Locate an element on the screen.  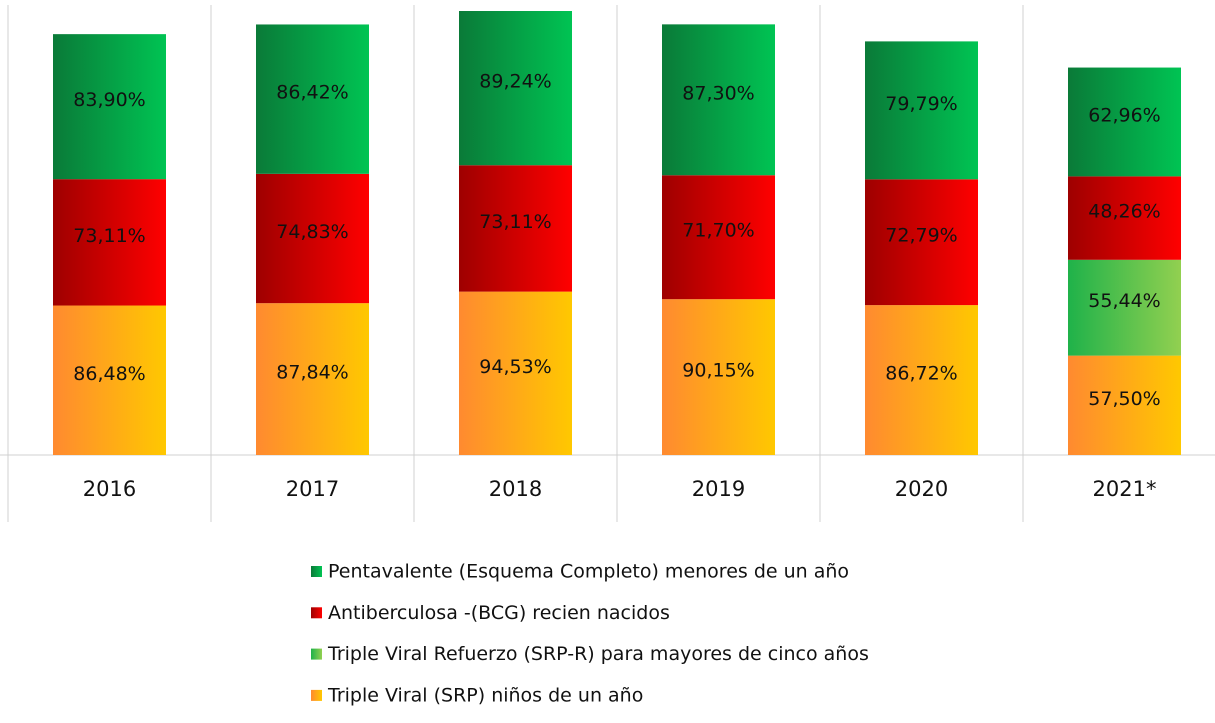
data-label: 90,15% is located at coordinates (718, 371).